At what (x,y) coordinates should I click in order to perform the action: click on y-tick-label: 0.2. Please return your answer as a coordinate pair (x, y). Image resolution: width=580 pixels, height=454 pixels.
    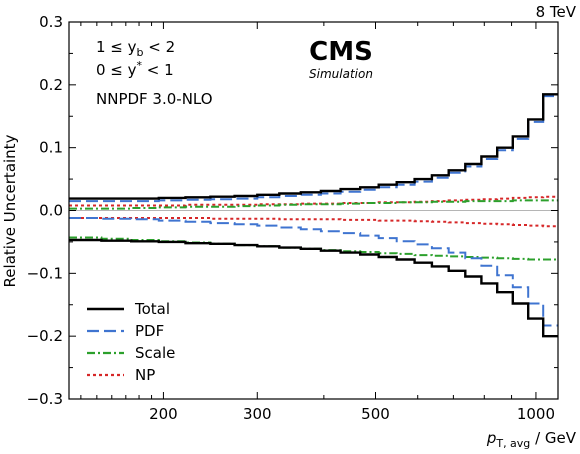
    Looking at the image, I should click on (51, 85).